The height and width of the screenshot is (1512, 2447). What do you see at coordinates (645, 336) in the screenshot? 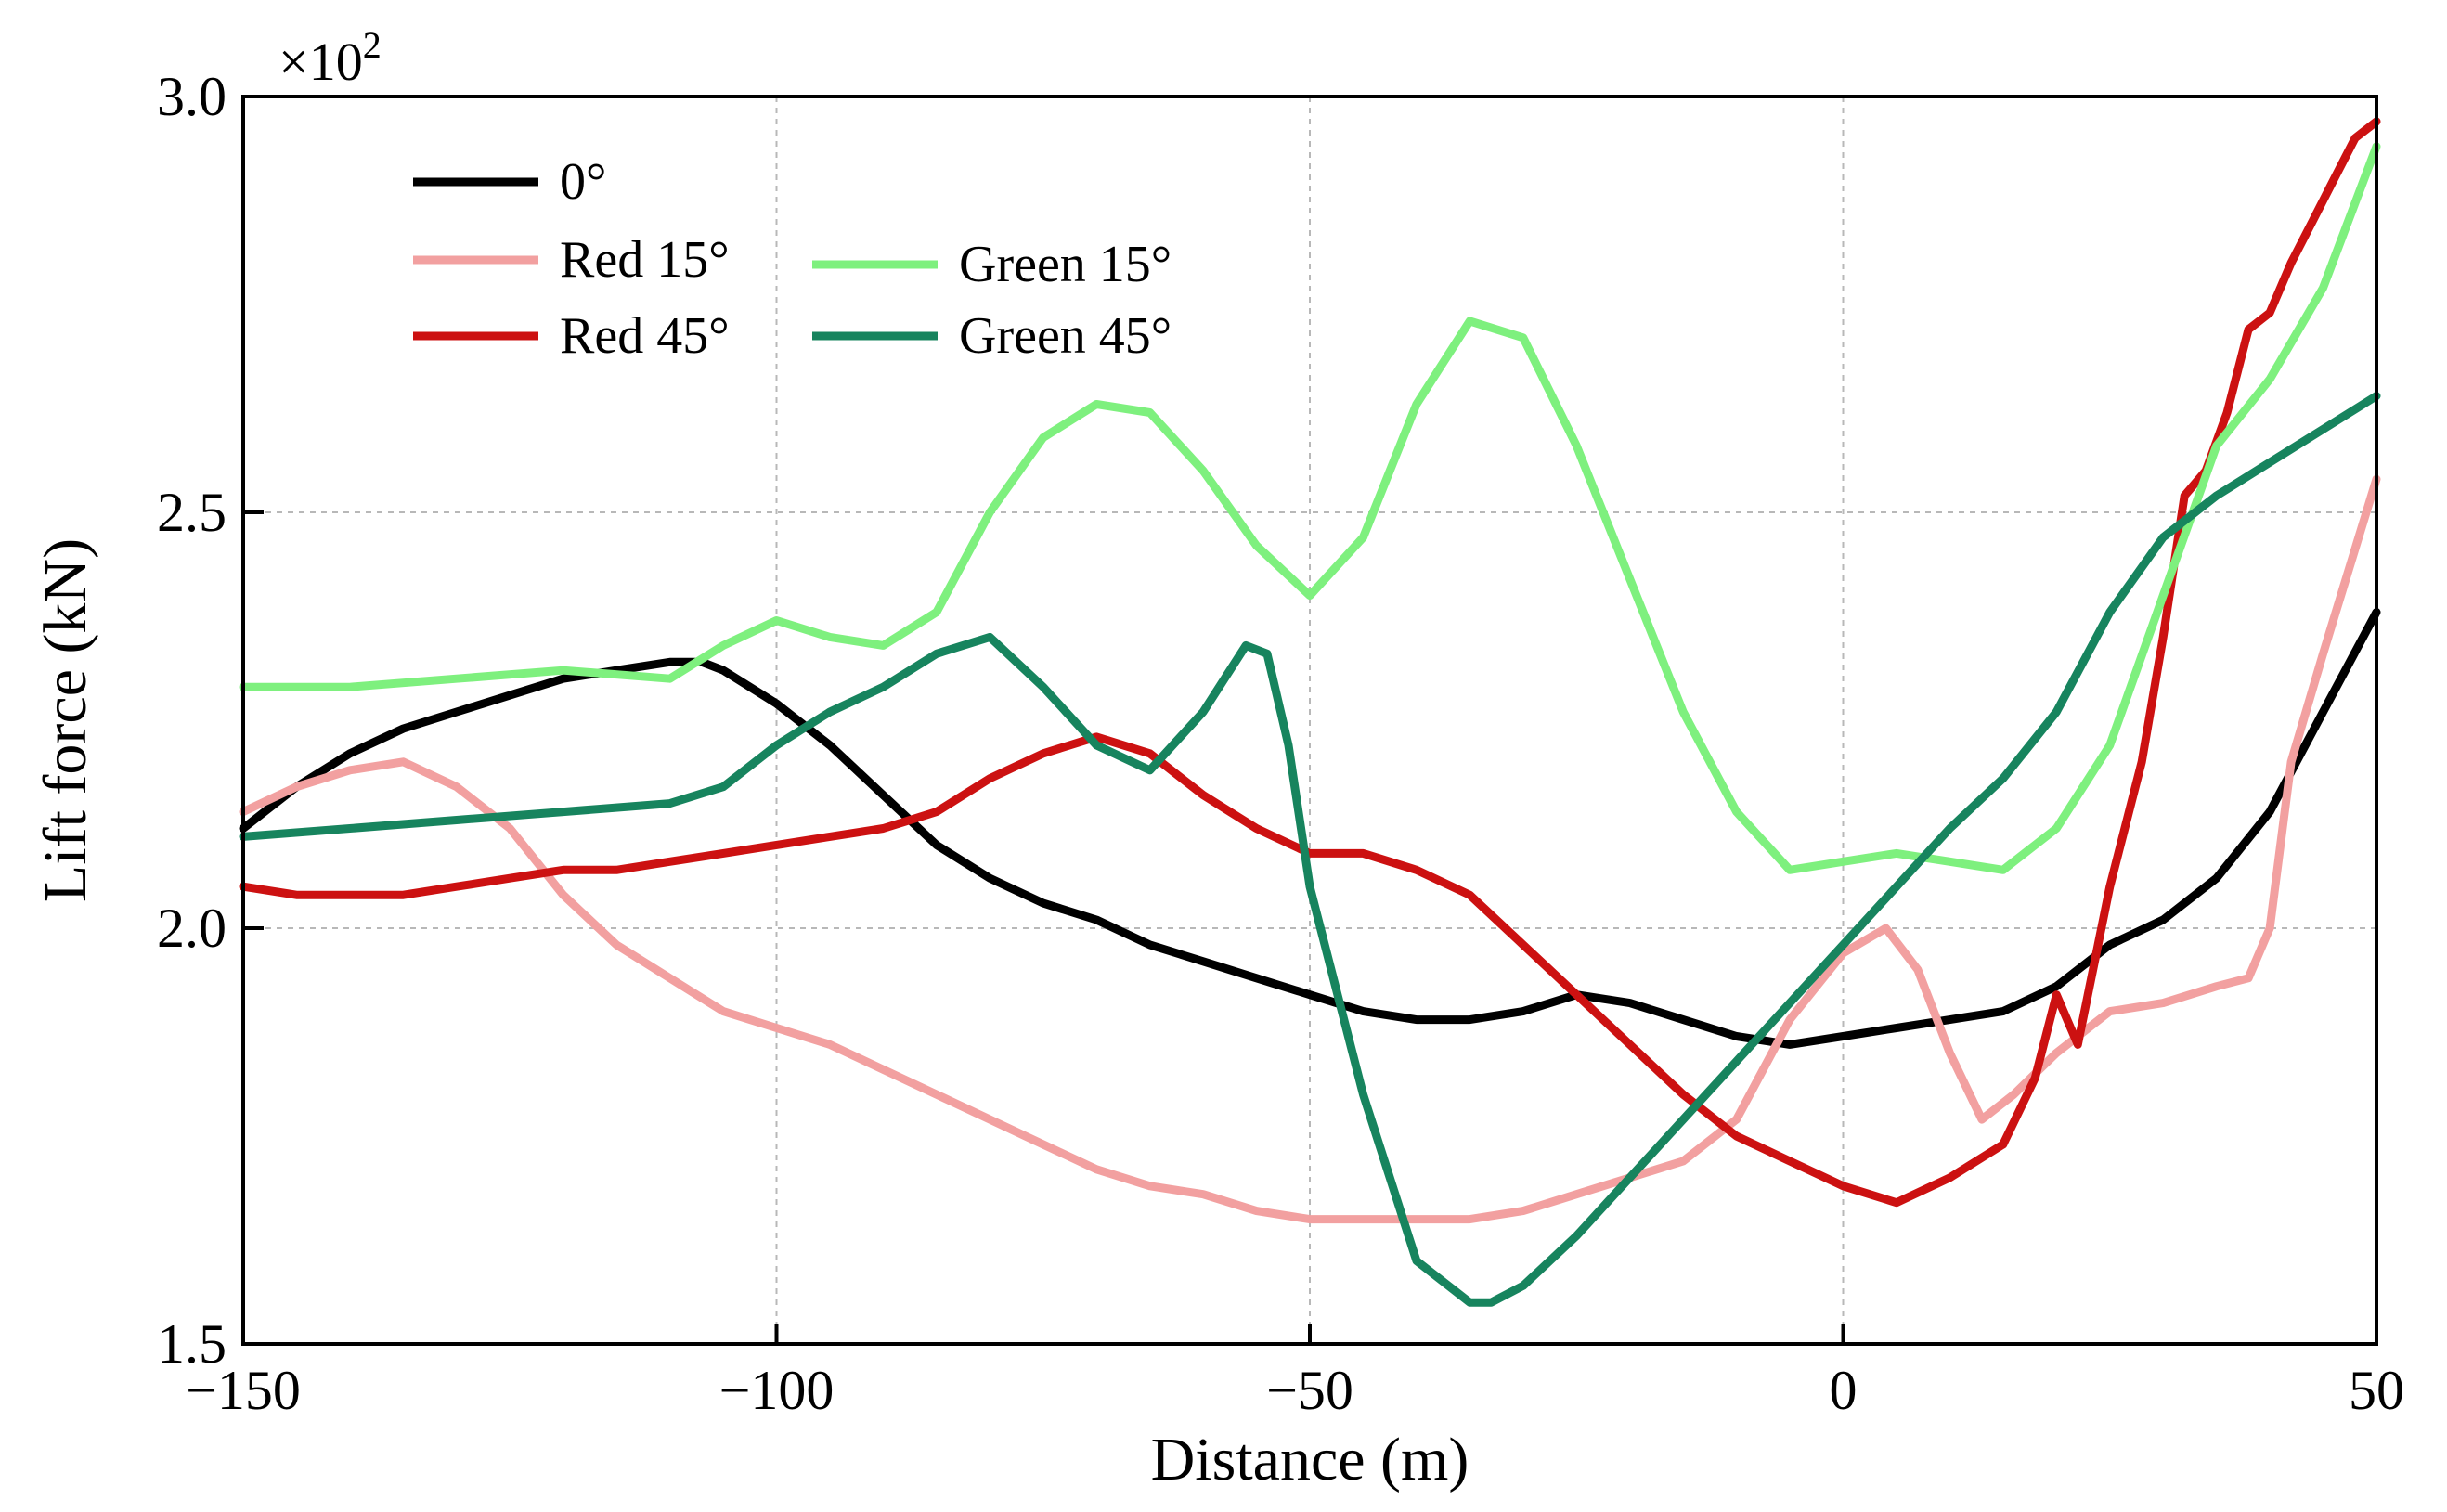
I see `legend-label: Red 45°` at bounding box center [645, 336].